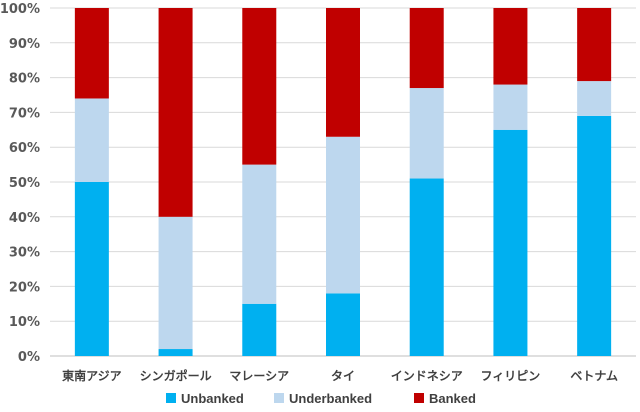 The height and width of the screenshot is (412, 640). I want to click on x-tick-label: 東南アジア, so click(92, 375).